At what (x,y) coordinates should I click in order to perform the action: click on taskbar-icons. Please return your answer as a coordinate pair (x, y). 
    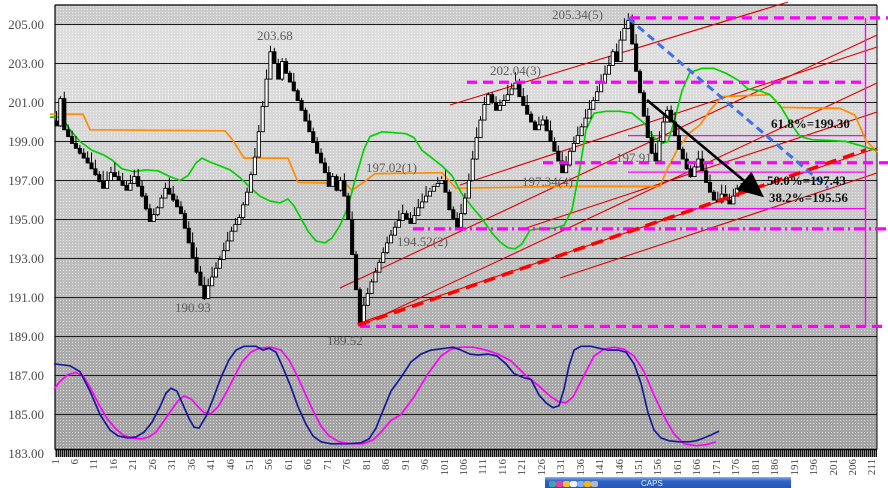
    Looking at the image, I should click on (573, 481).